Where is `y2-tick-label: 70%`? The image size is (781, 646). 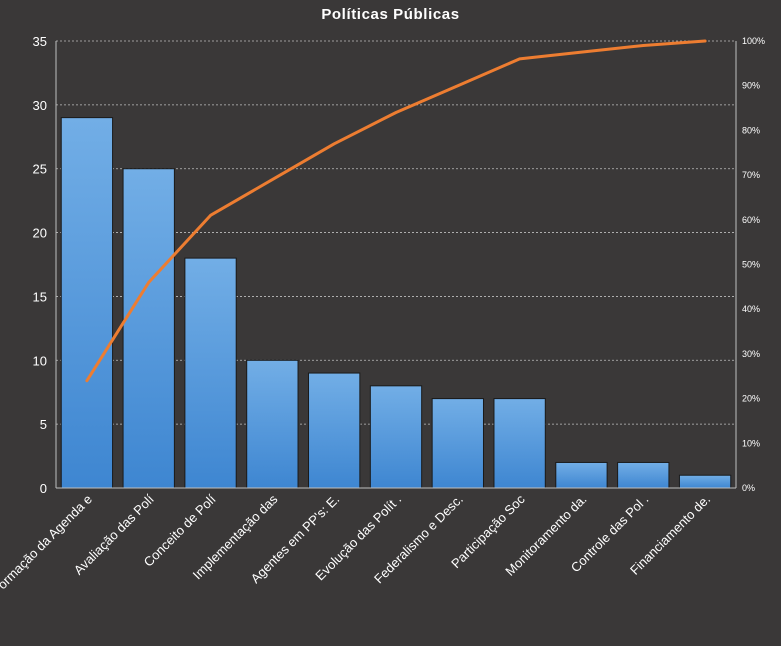 y2-tick-label: 70% is located at coordinates (751, 175).